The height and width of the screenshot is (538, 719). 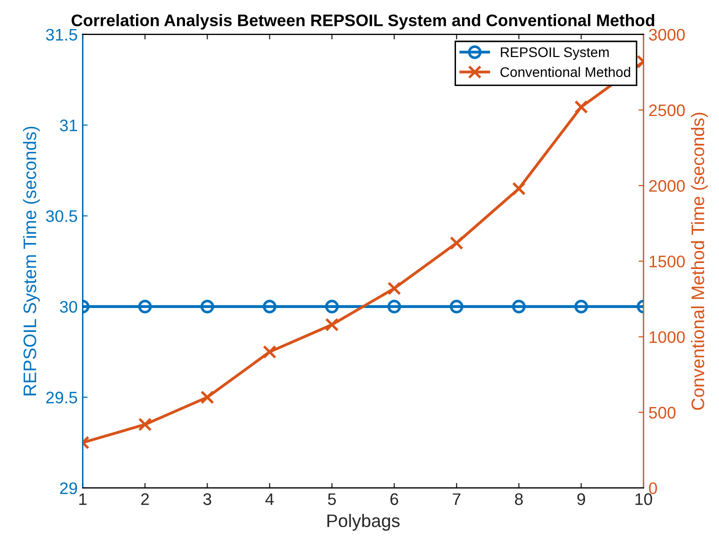 What do you see at coordinates (145, 499) in the screenshot?
I see `x-tick-label: 2` at bounding box center [145, 499].